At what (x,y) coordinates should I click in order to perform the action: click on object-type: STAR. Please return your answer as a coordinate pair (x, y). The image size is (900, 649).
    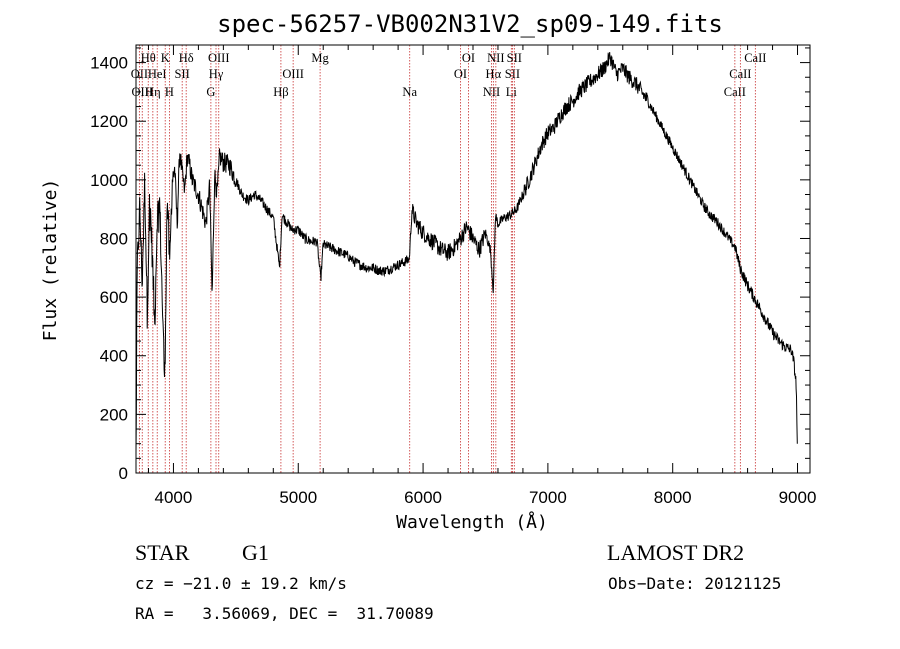
    Looking at the image, I should click on (162, 552).